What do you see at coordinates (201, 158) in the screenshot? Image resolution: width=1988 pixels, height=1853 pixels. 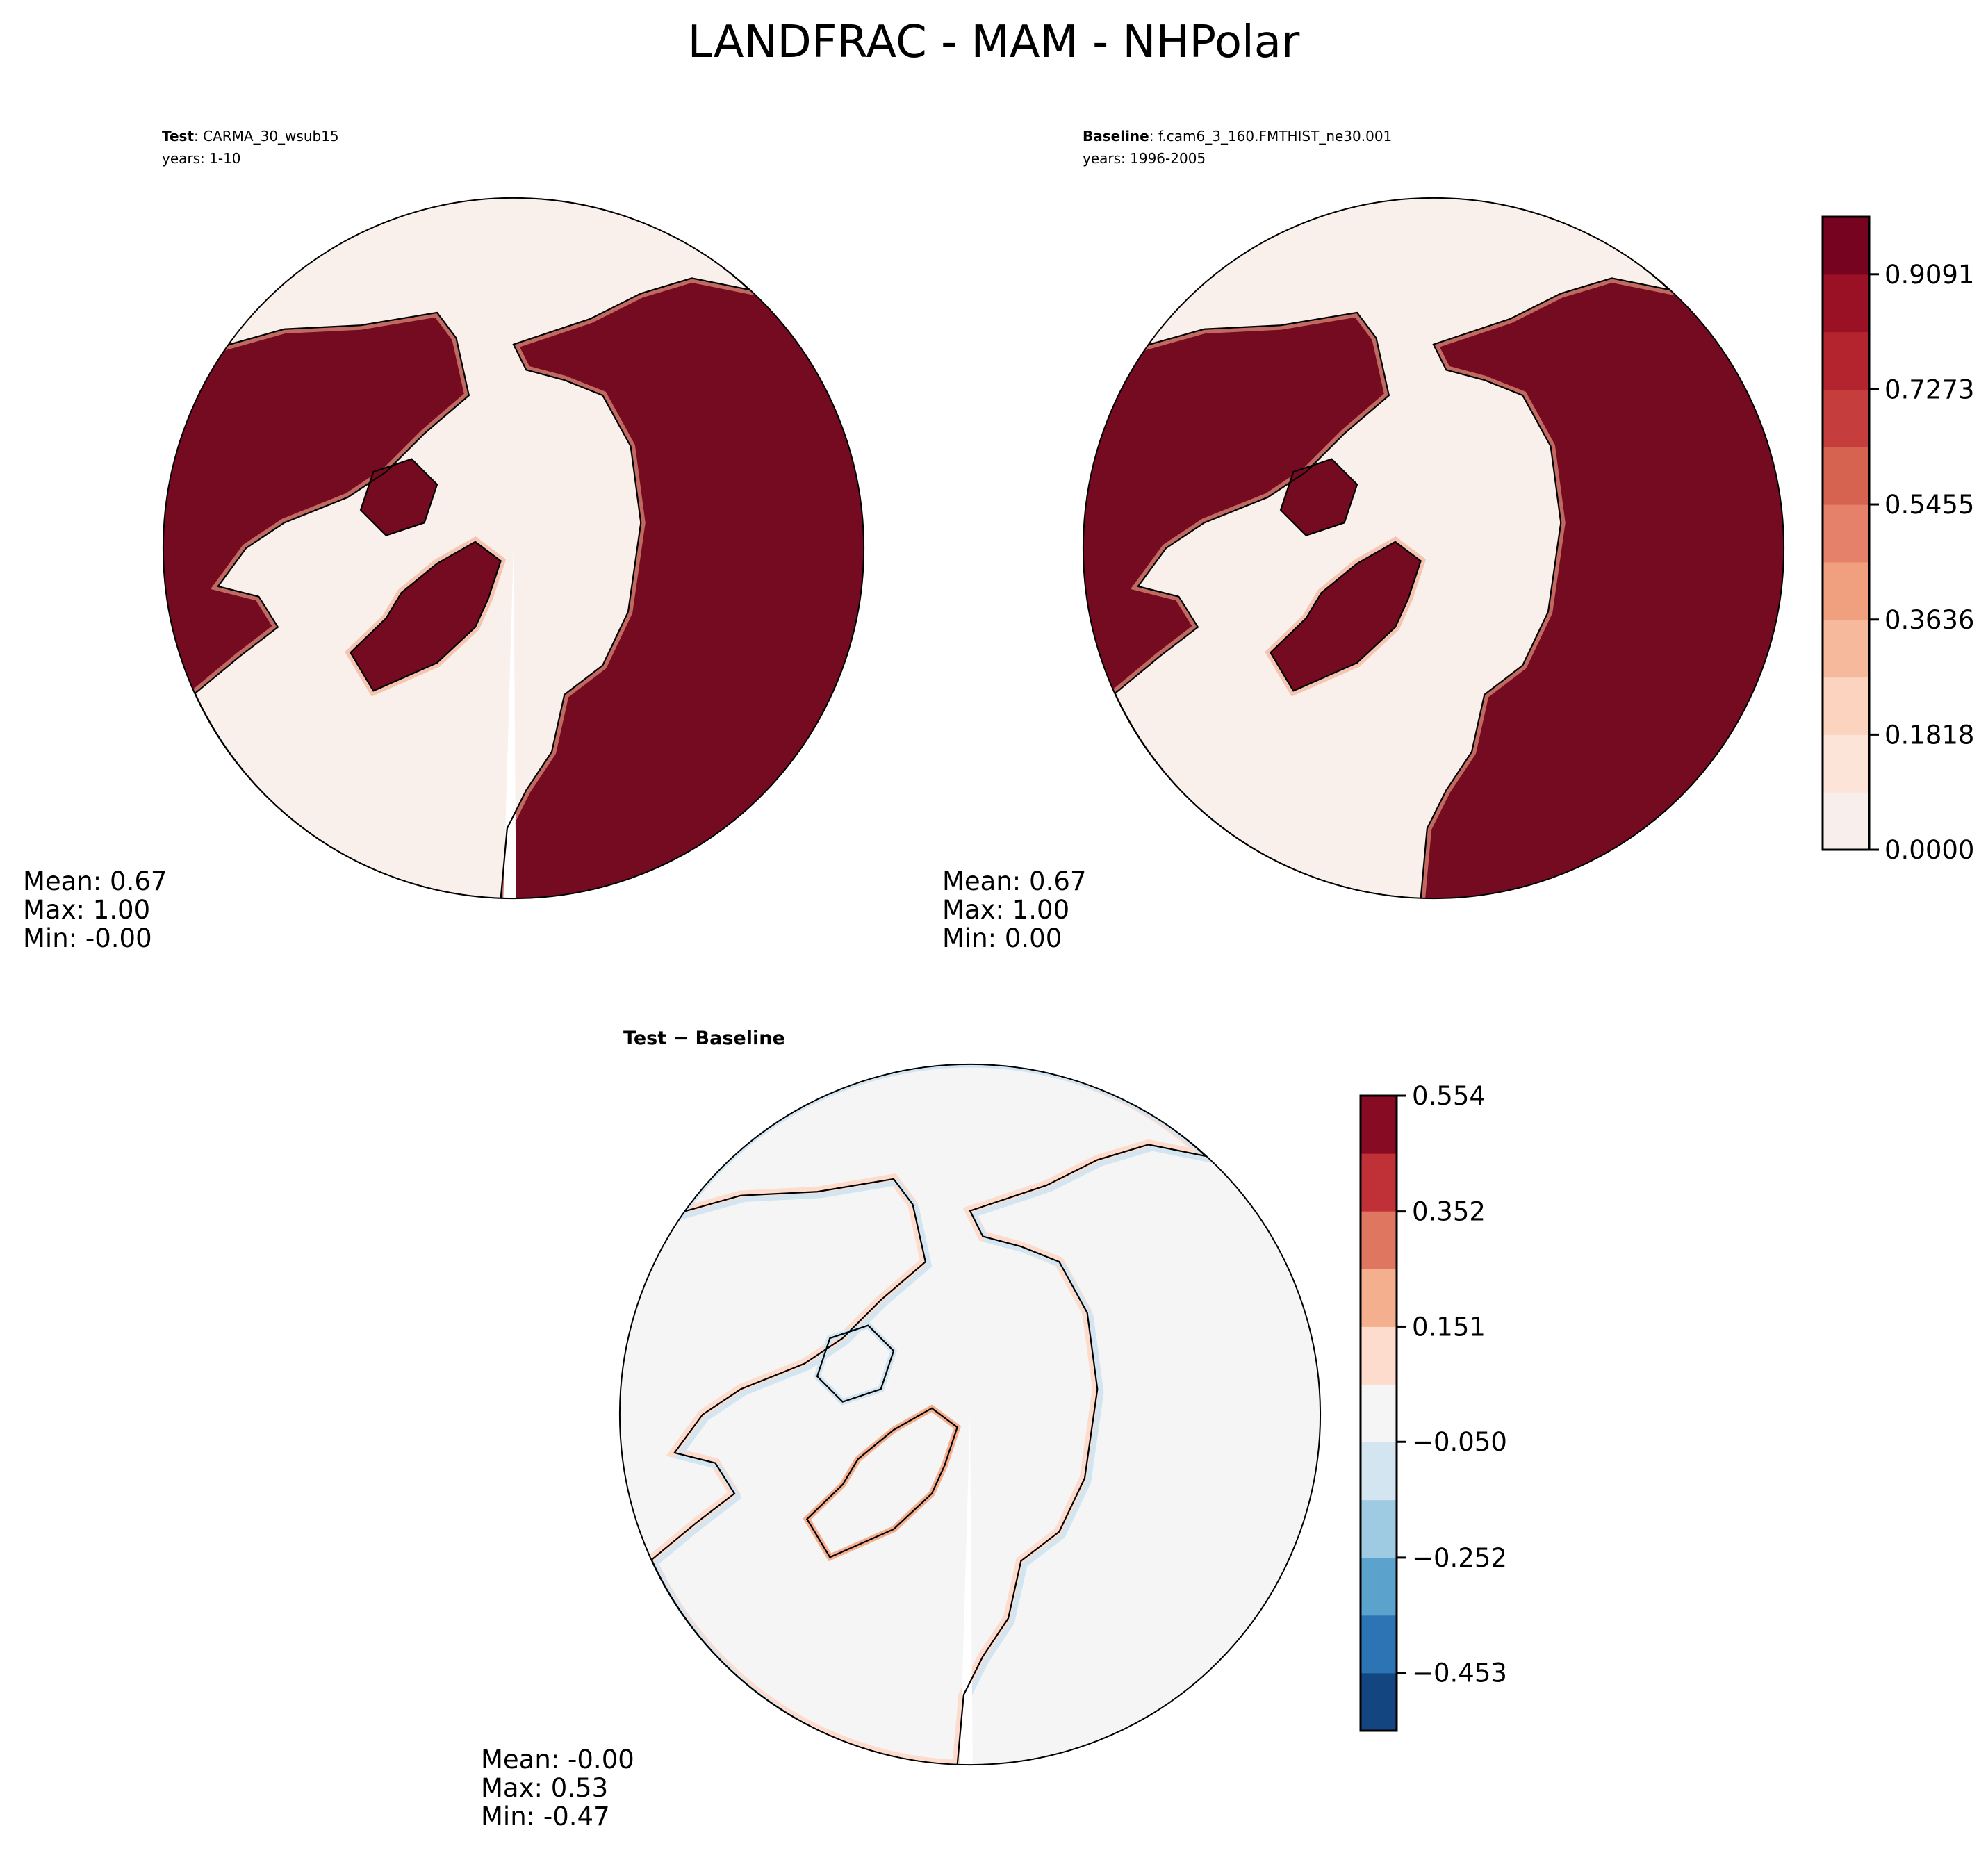 I see `panel-test-years: years: 1-10` at bounding box center [201, 158].